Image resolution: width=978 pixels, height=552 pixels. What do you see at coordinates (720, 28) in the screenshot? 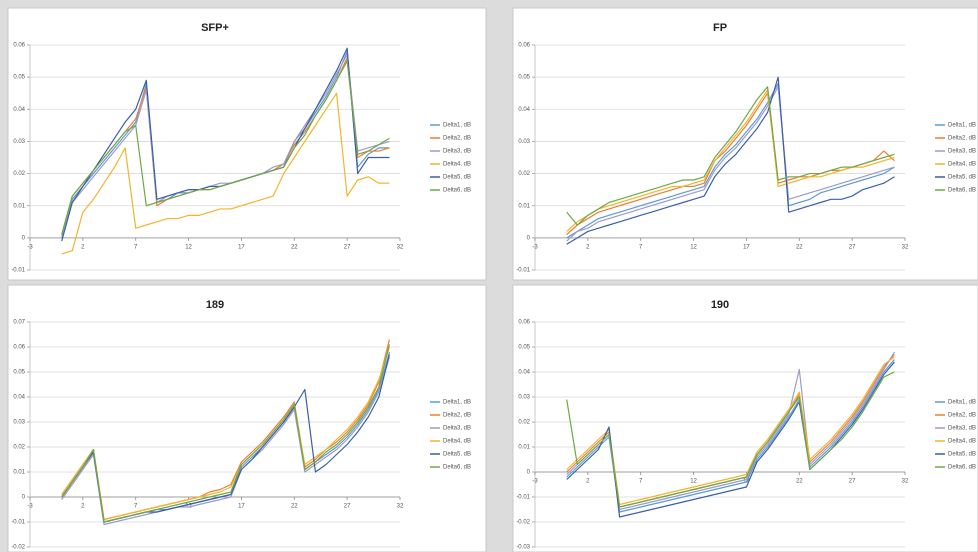
I see `chart-title: FP` at bounding box center [720, 28].